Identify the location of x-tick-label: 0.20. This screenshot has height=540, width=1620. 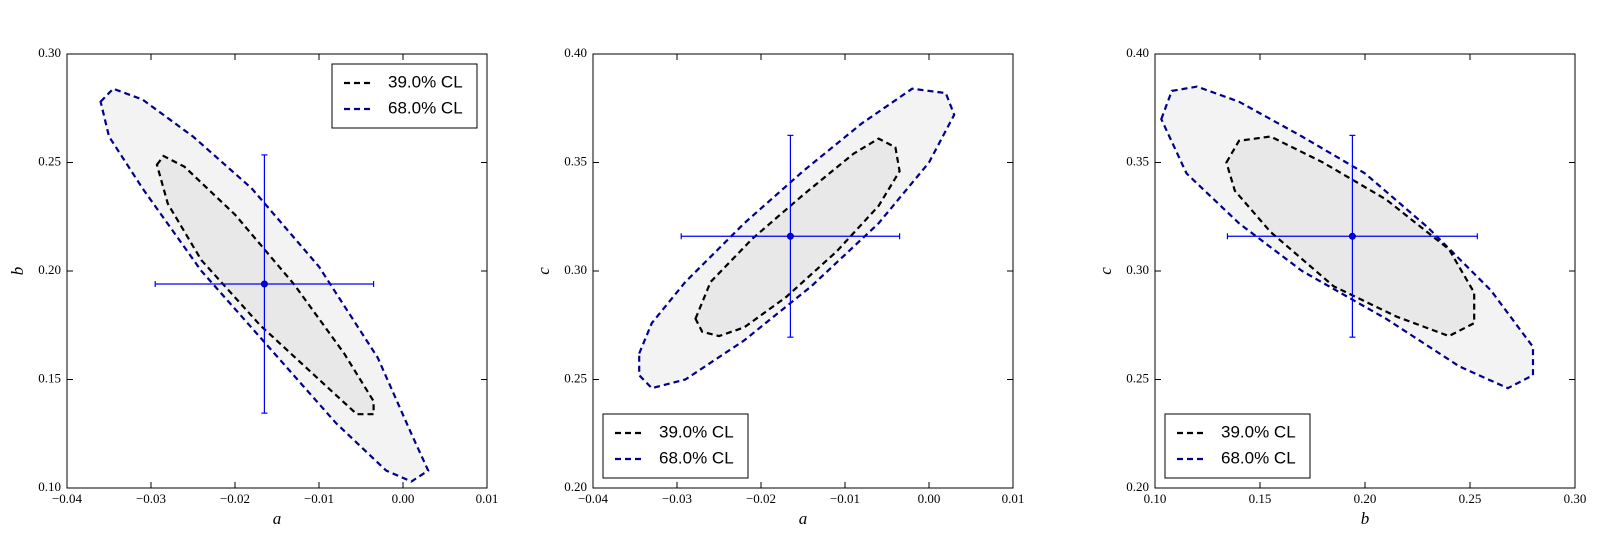
(1365, 498).